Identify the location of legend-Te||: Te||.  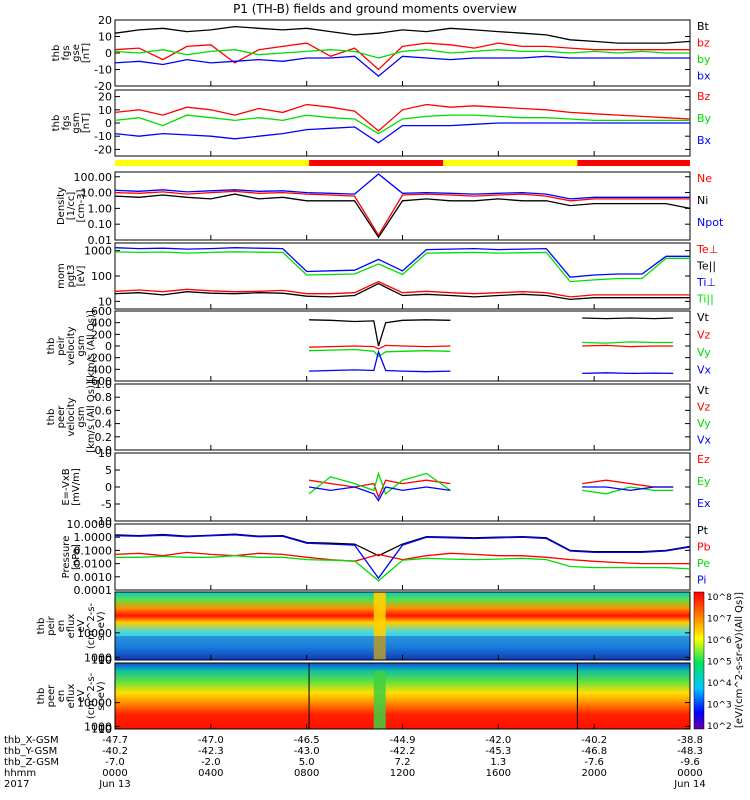
(706, 266).